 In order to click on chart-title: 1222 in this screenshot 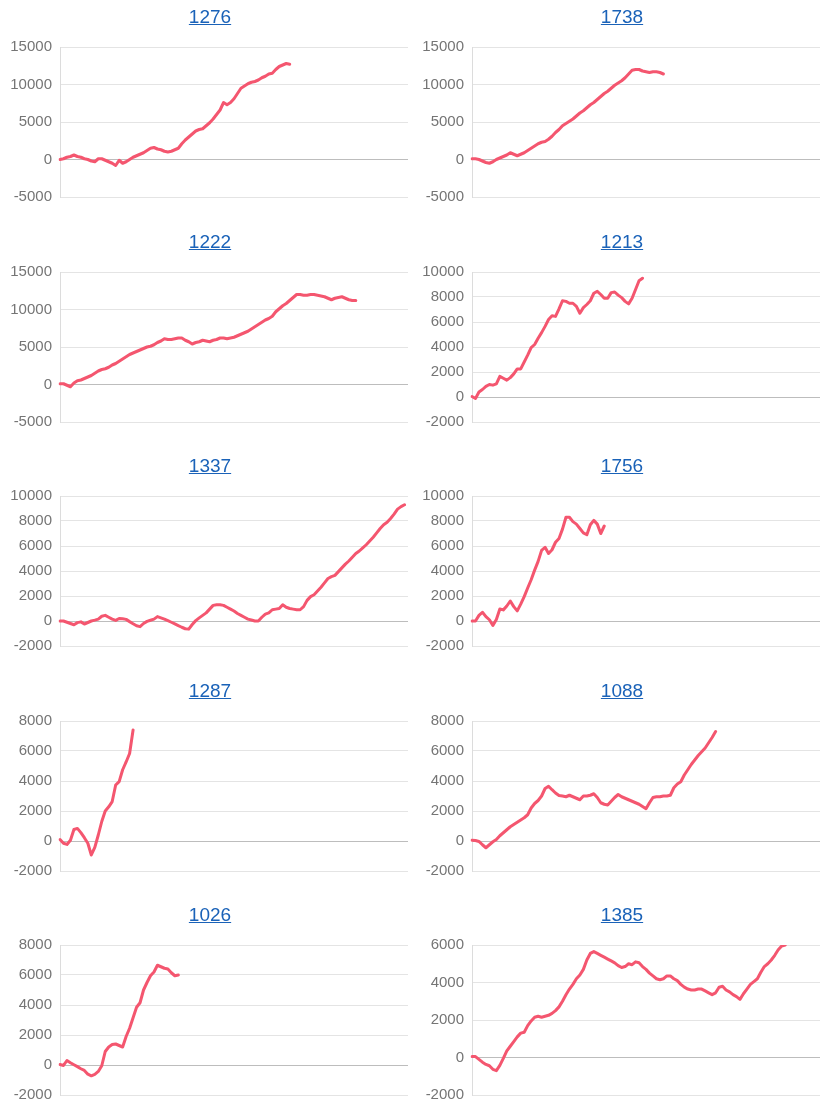, I will do `click(210, 241)`.